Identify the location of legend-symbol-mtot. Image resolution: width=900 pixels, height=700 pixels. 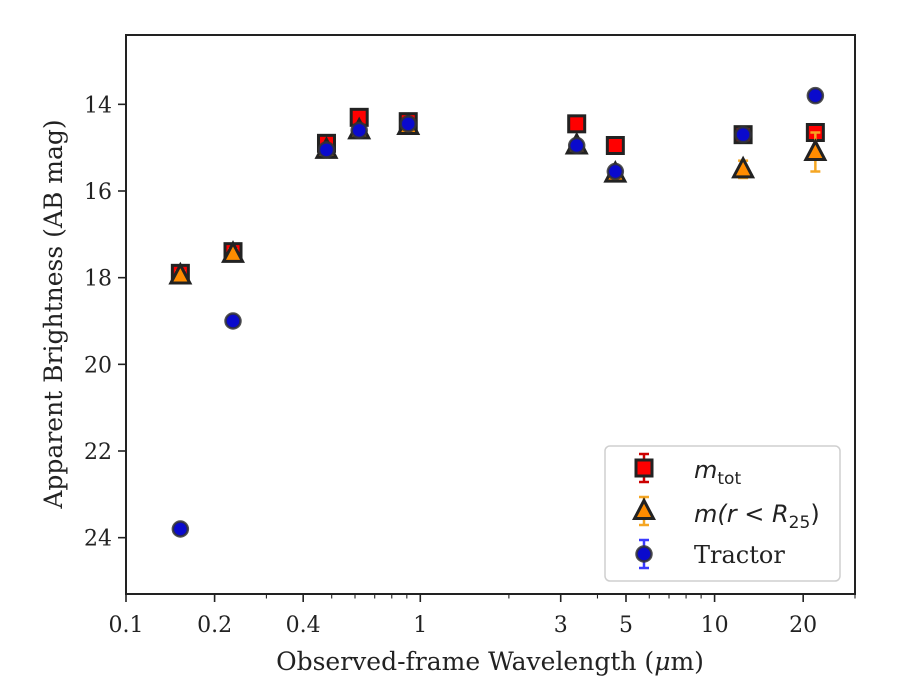
(644, 468).